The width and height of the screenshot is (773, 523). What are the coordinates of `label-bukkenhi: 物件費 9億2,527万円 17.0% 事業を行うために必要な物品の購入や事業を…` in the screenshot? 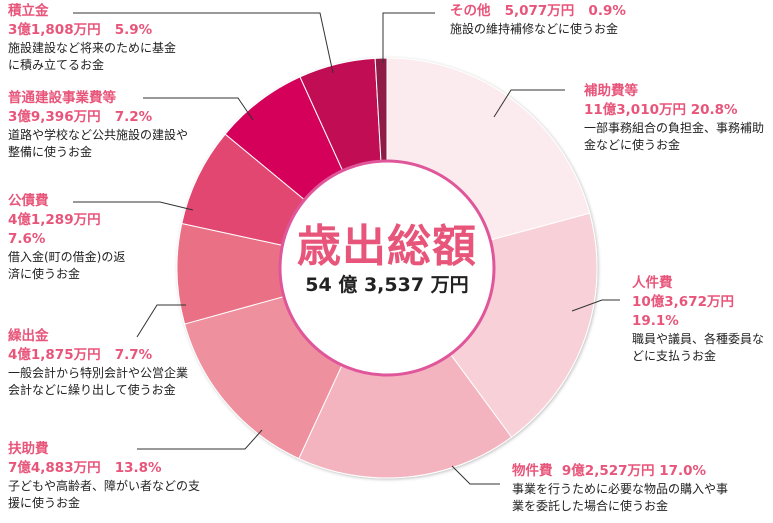 It's located at (624, 488).